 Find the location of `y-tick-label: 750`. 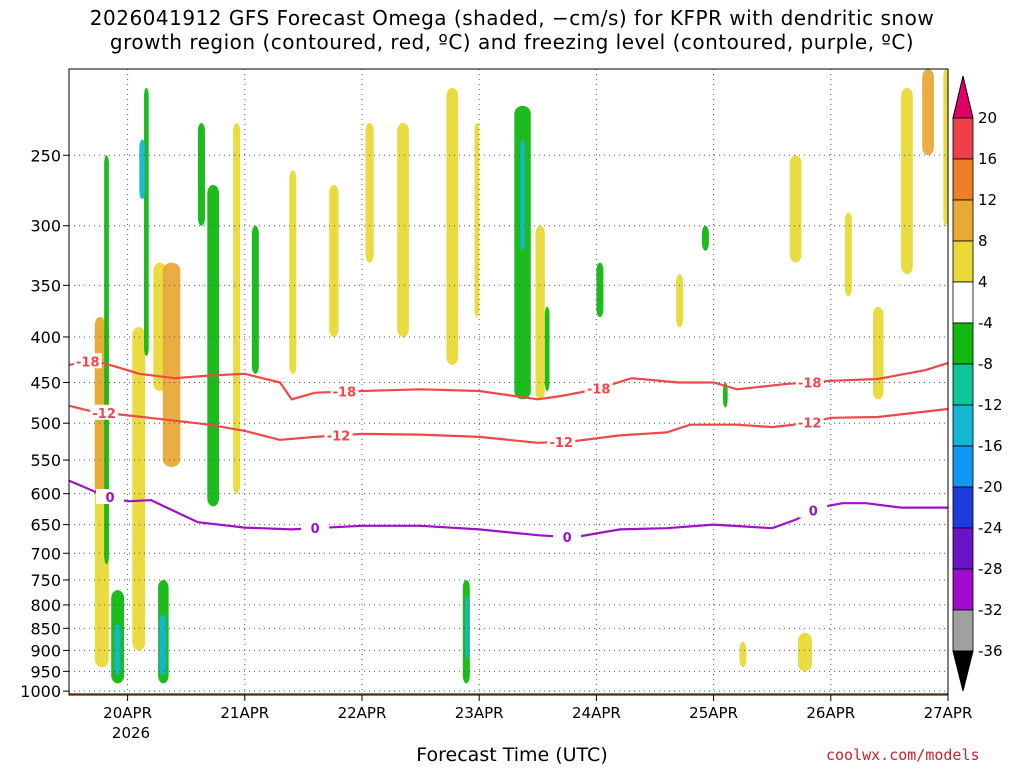

y-tick-label: 750 is located at coordinates (45, 580).